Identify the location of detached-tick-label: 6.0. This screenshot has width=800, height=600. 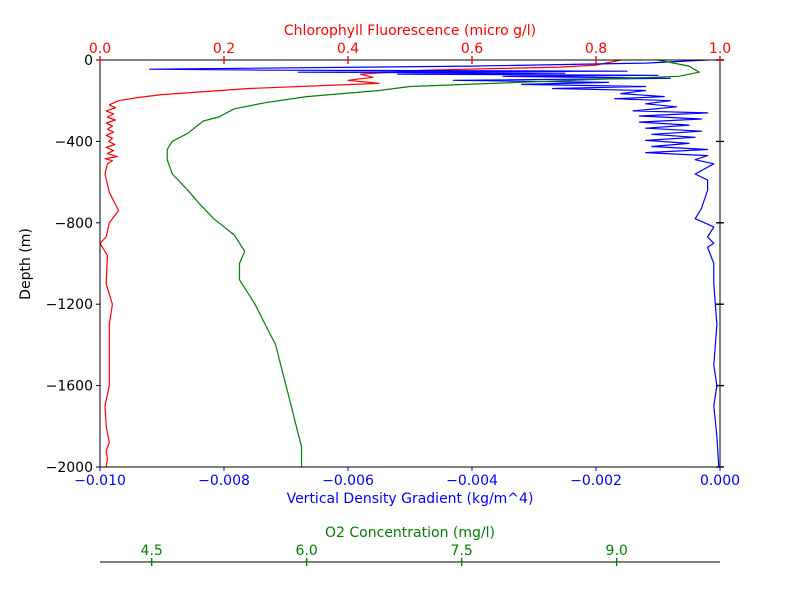
(307, 551).